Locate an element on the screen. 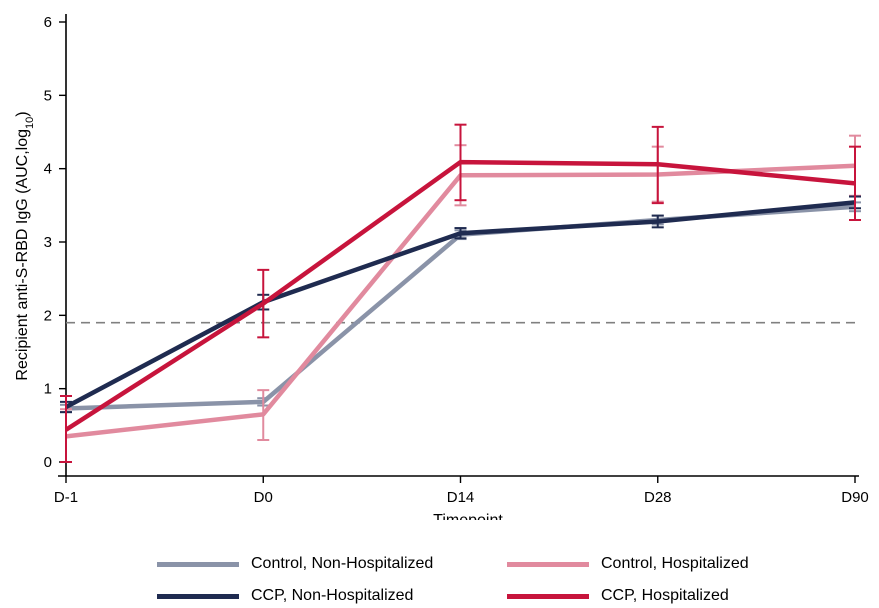  y-axis-title-main: Recipient anti-S-RBD IgG (AUC,log is located at coordinates (22, 255).